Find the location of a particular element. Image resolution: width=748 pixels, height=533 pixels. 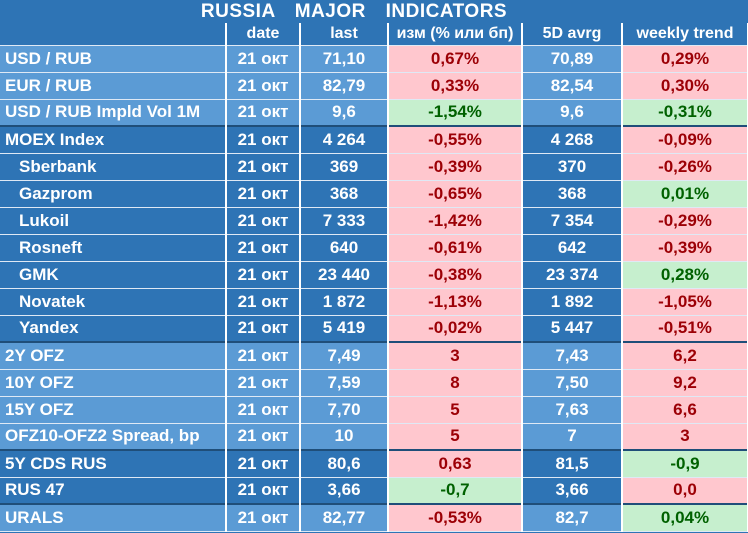

row-name: 2Y OFZ is located at coordinates (113, 355).